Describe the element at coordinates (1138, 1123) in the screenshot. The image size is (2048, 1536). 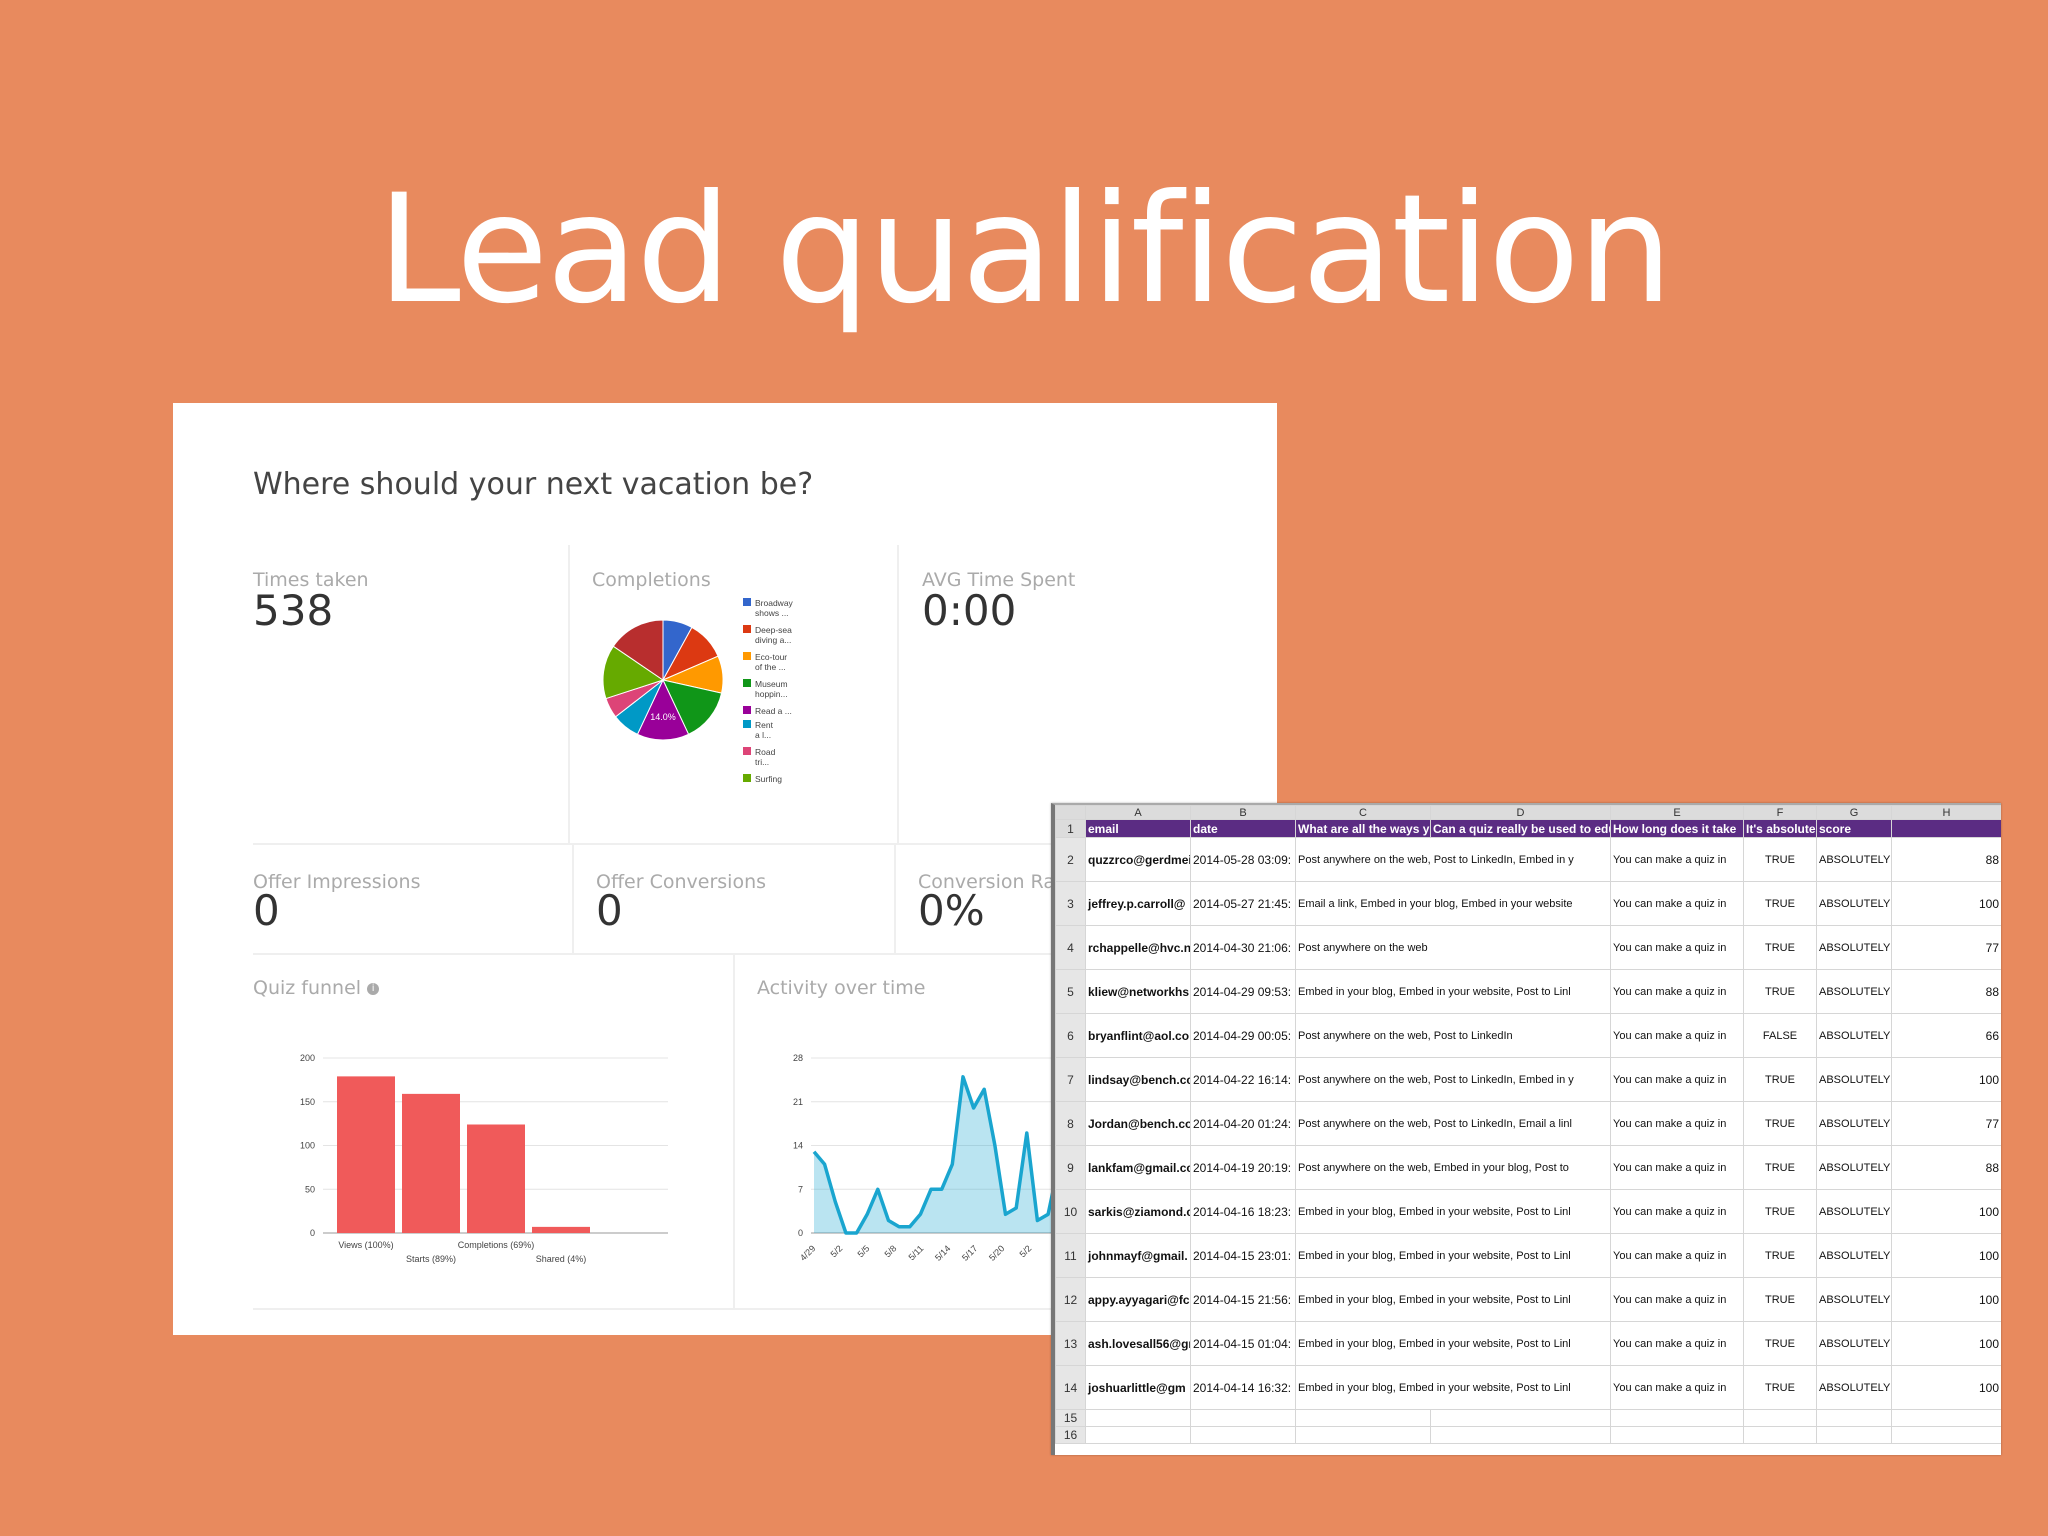
I see `cell-email: Jordan@bench.co` at that location.